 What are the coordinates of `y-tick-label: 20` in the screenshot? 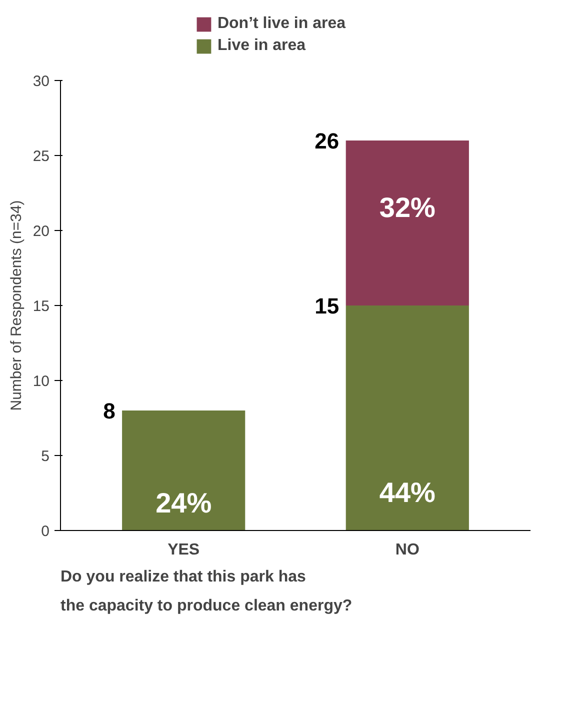 It's located at (41, 231).